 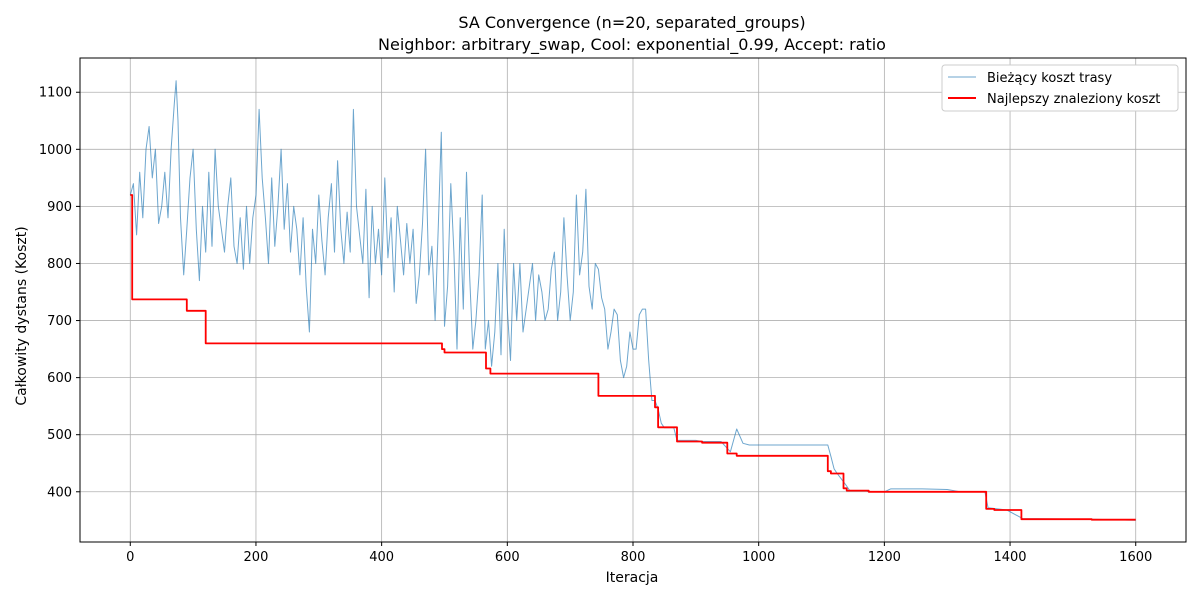 I want to click on y-tick-label: 800, so click(x=59, y=264).